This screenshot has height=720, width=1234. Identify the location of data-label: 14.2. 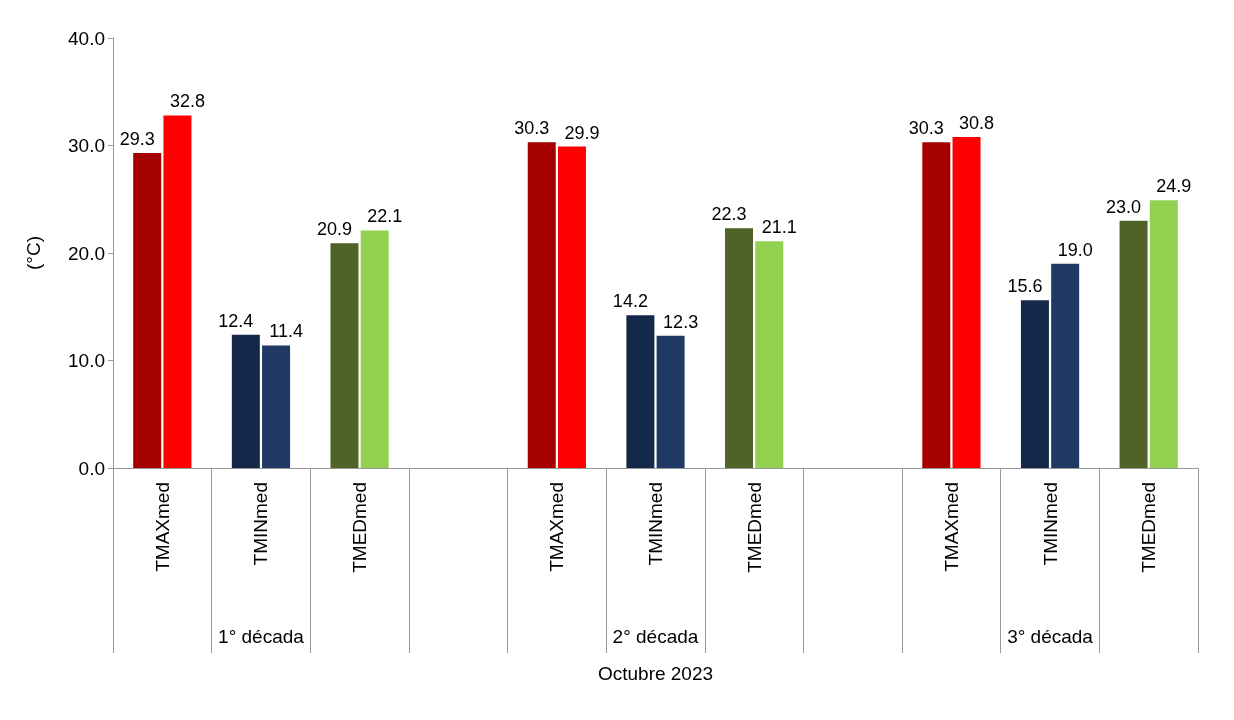
(630, 301).